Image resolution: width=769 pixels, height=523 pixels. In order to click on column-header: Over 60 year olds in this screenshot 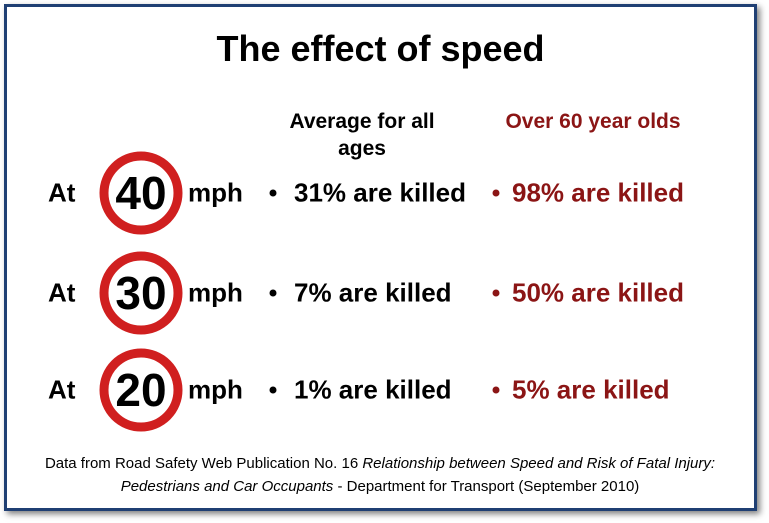, I will do `click(593, 121)`.